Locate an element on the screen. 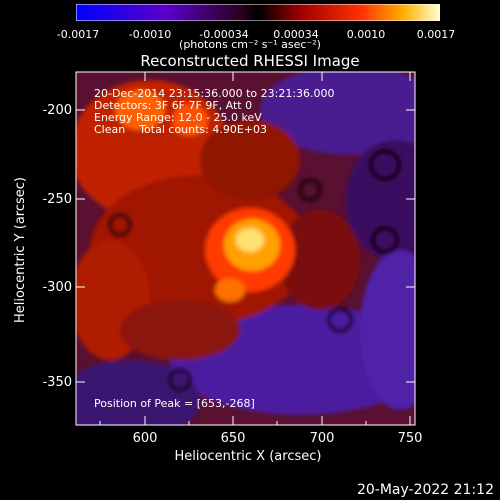  annotation-peak: Position of Peak = [653,-268] is located at coordinates (174, 403).